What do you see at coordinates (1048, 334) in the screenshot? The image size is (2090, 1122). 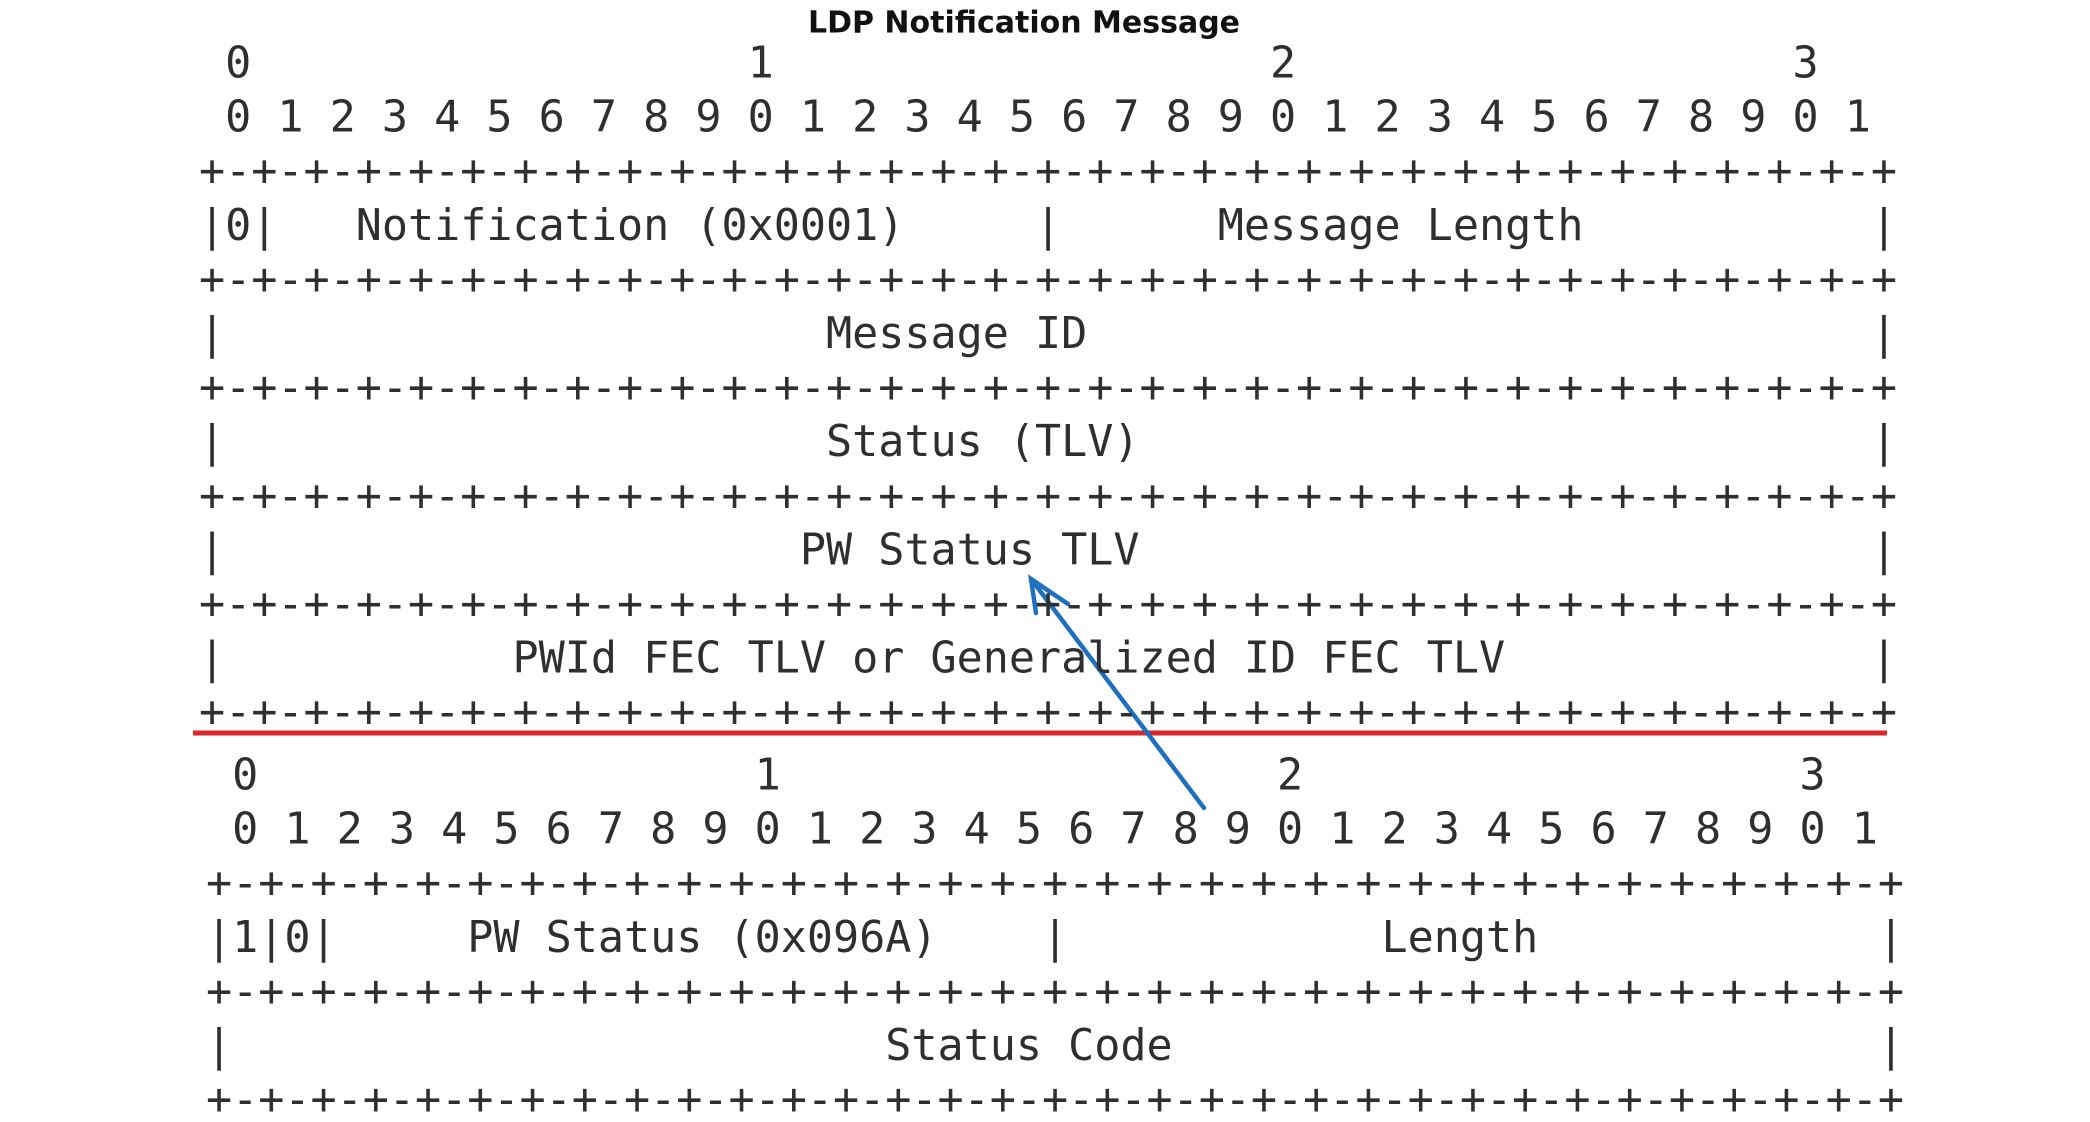 I see `diagram-line: | Message ID |` at bounding box center [1048, 334].